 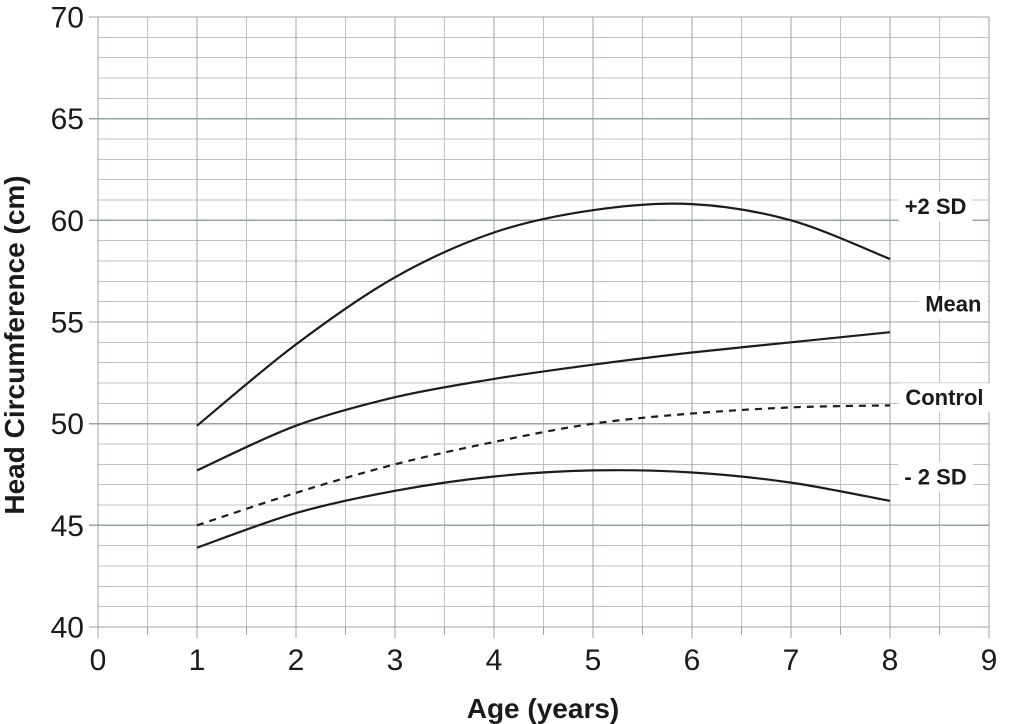 I want to click on x-tick-label: 8, so click(x=890, y=660).